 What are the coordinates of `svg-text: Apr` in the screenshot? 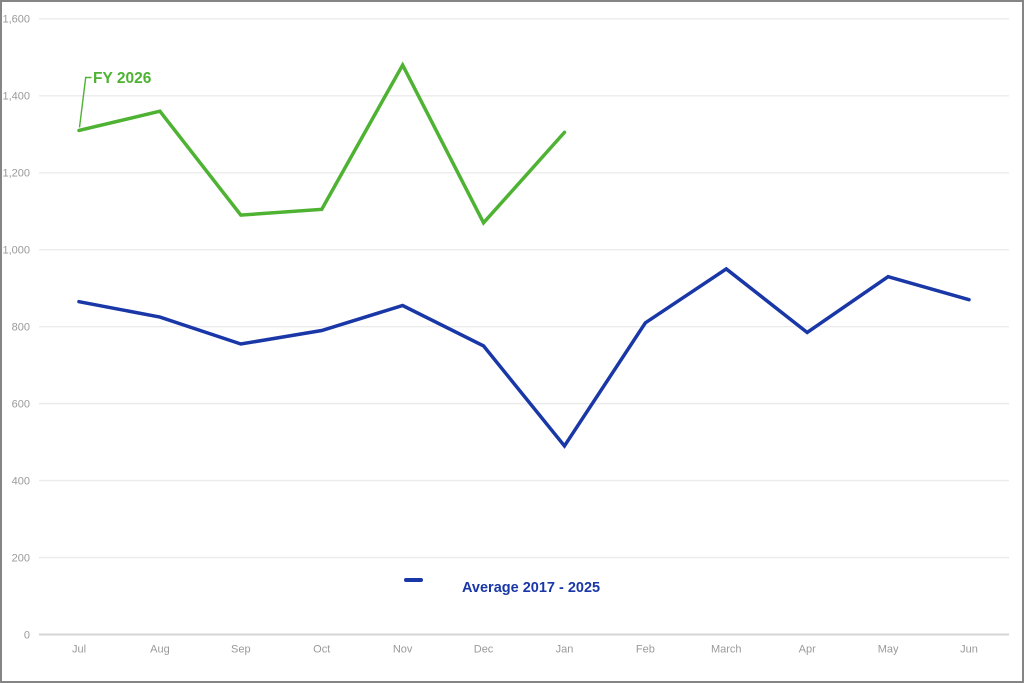 It's located at (807, 650).